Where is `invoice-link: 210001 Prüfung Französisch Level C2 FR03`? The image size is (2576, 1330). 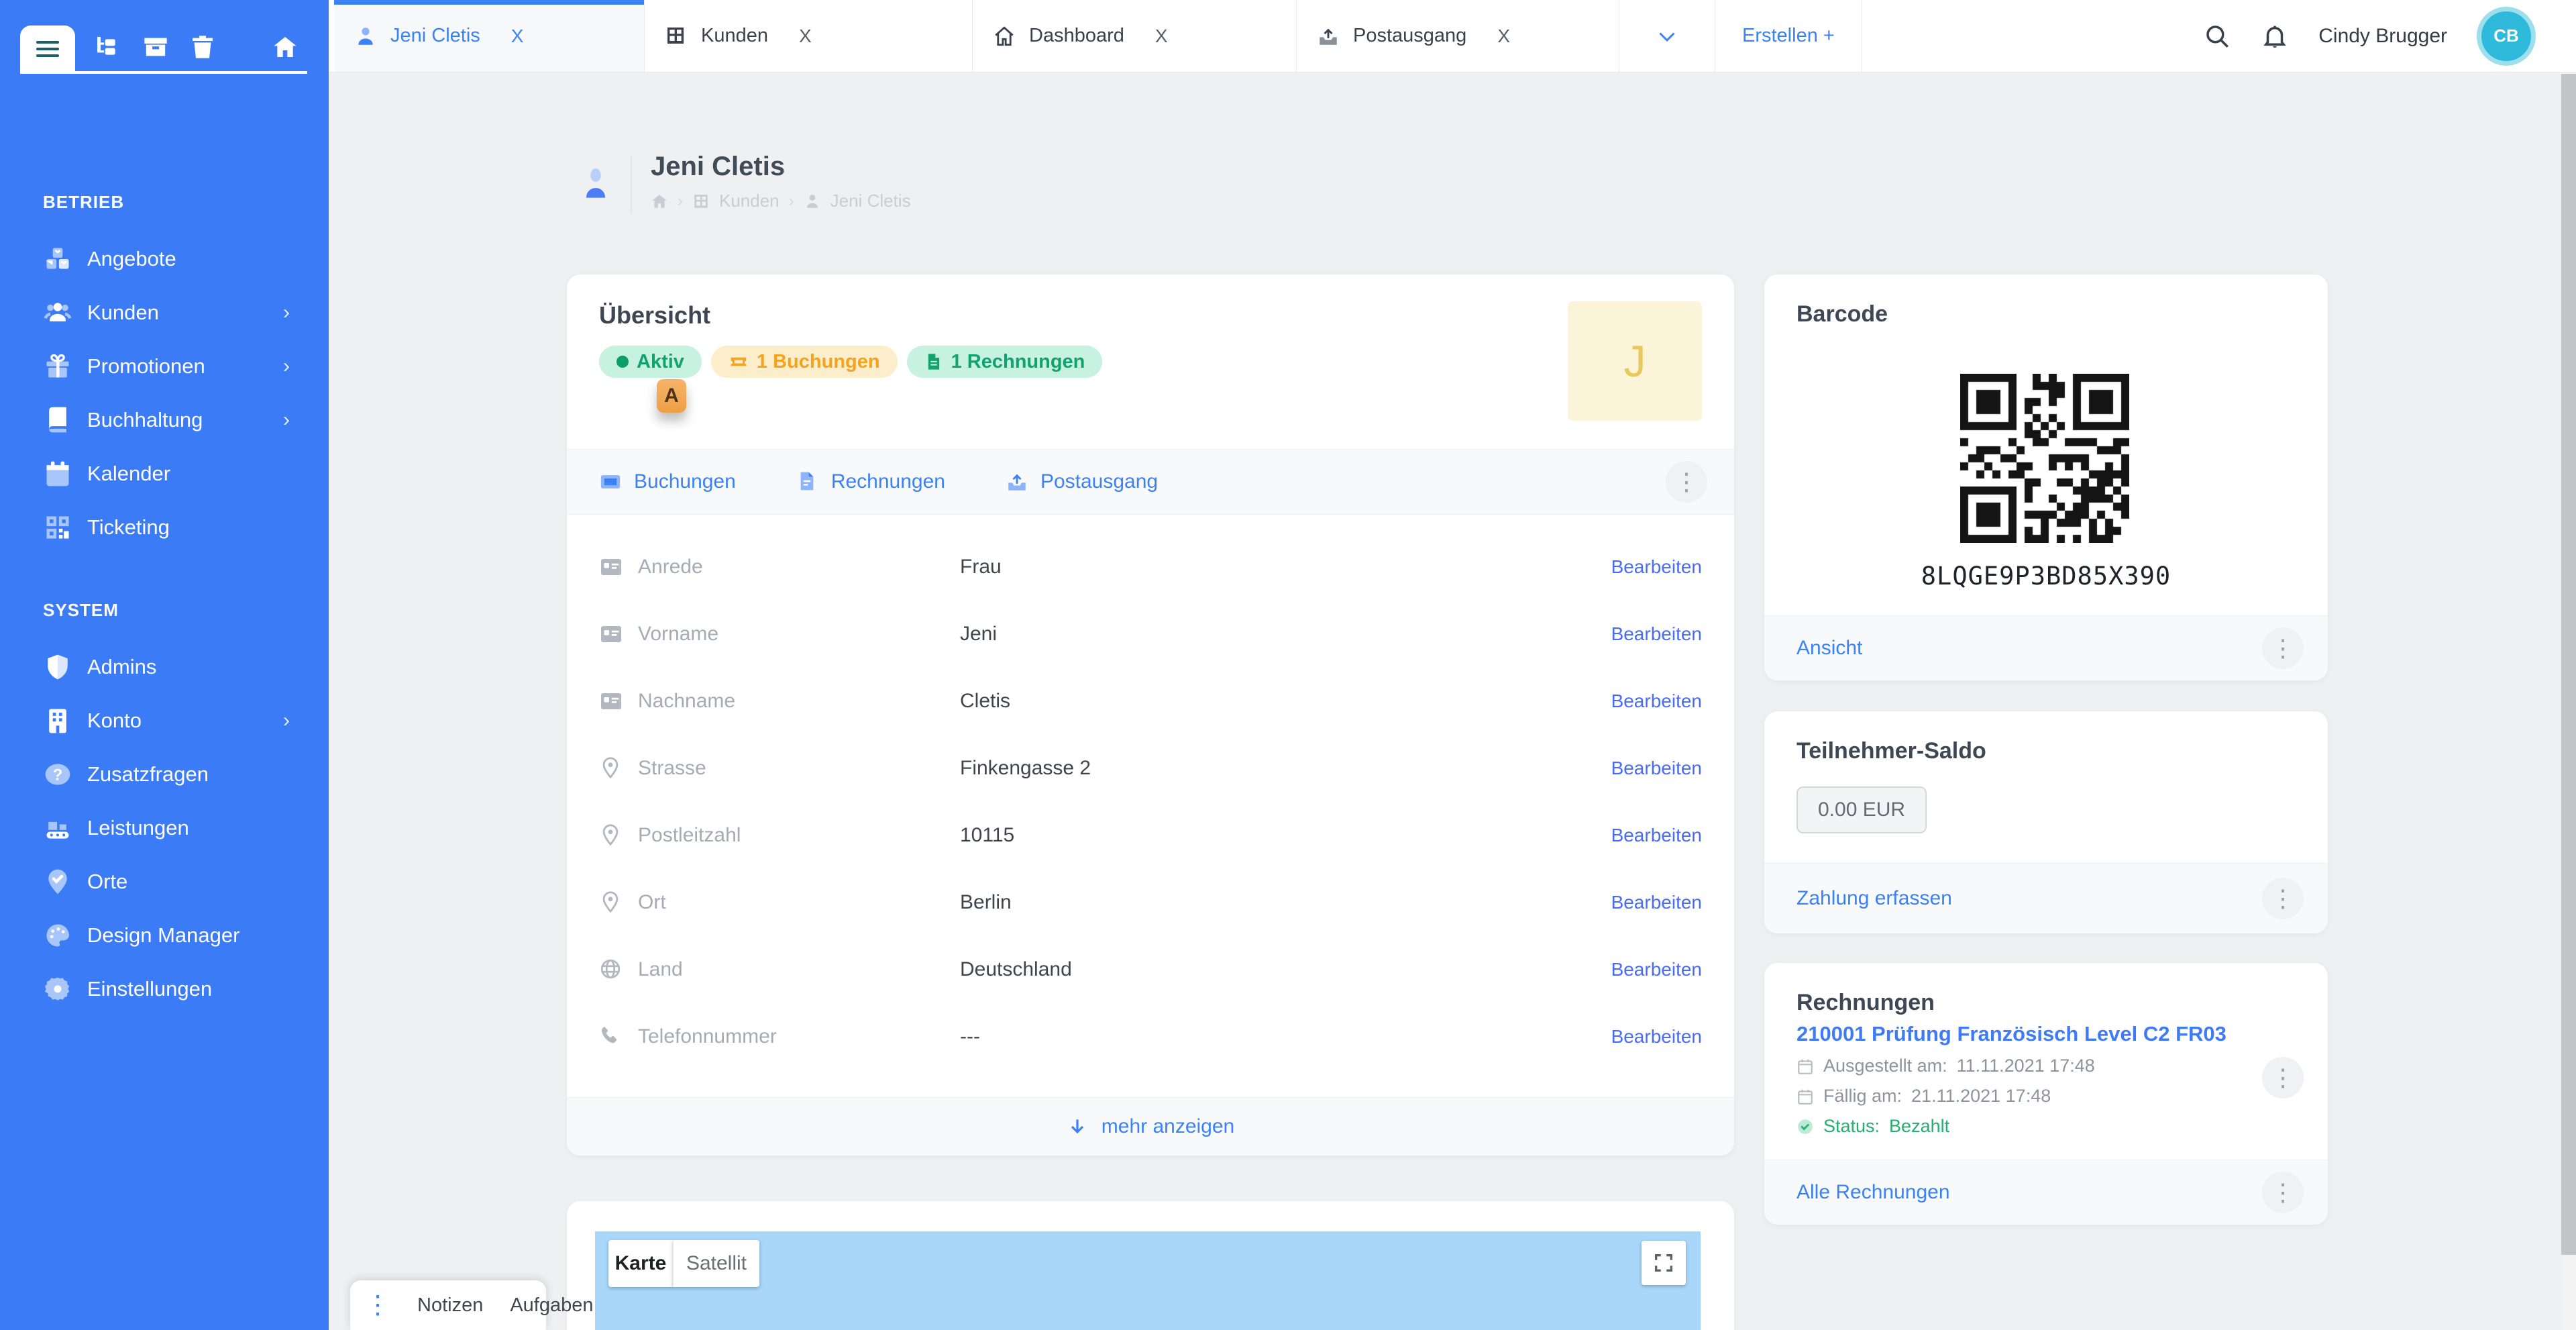 invoice-link: 210001 Prüfung Französisch Level C2 FR03 is located at coordinates (2011, 1033).